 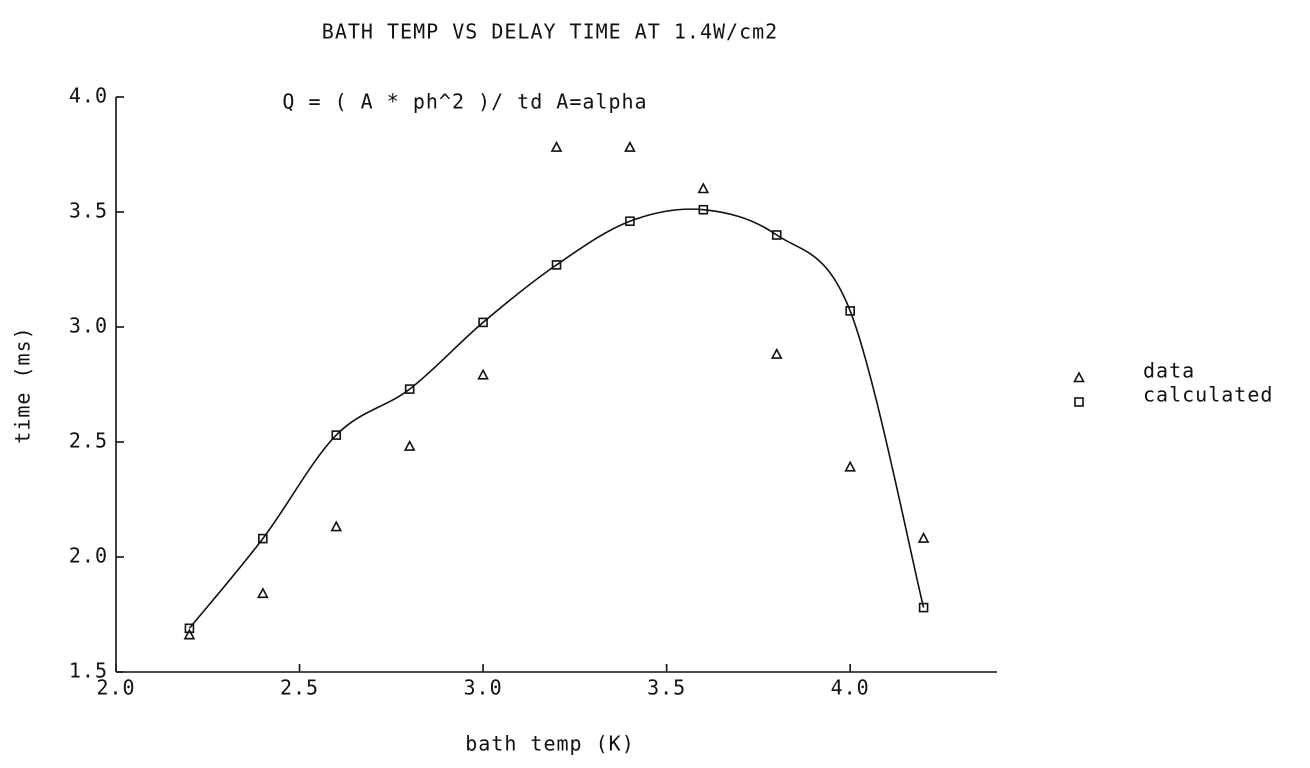 I want to click on x-tick-label: 4.0, so click(x=850, y=688).